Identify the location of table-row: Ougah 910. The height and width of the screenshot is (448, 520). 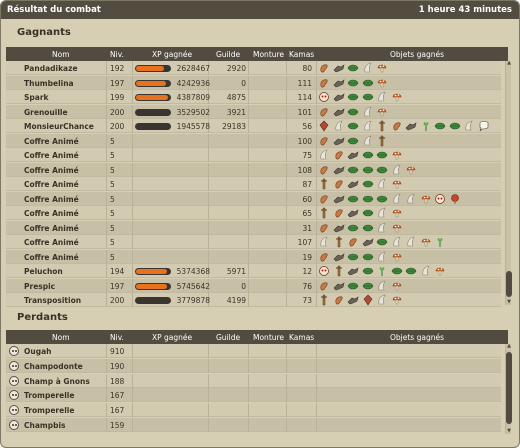
(253, 351).